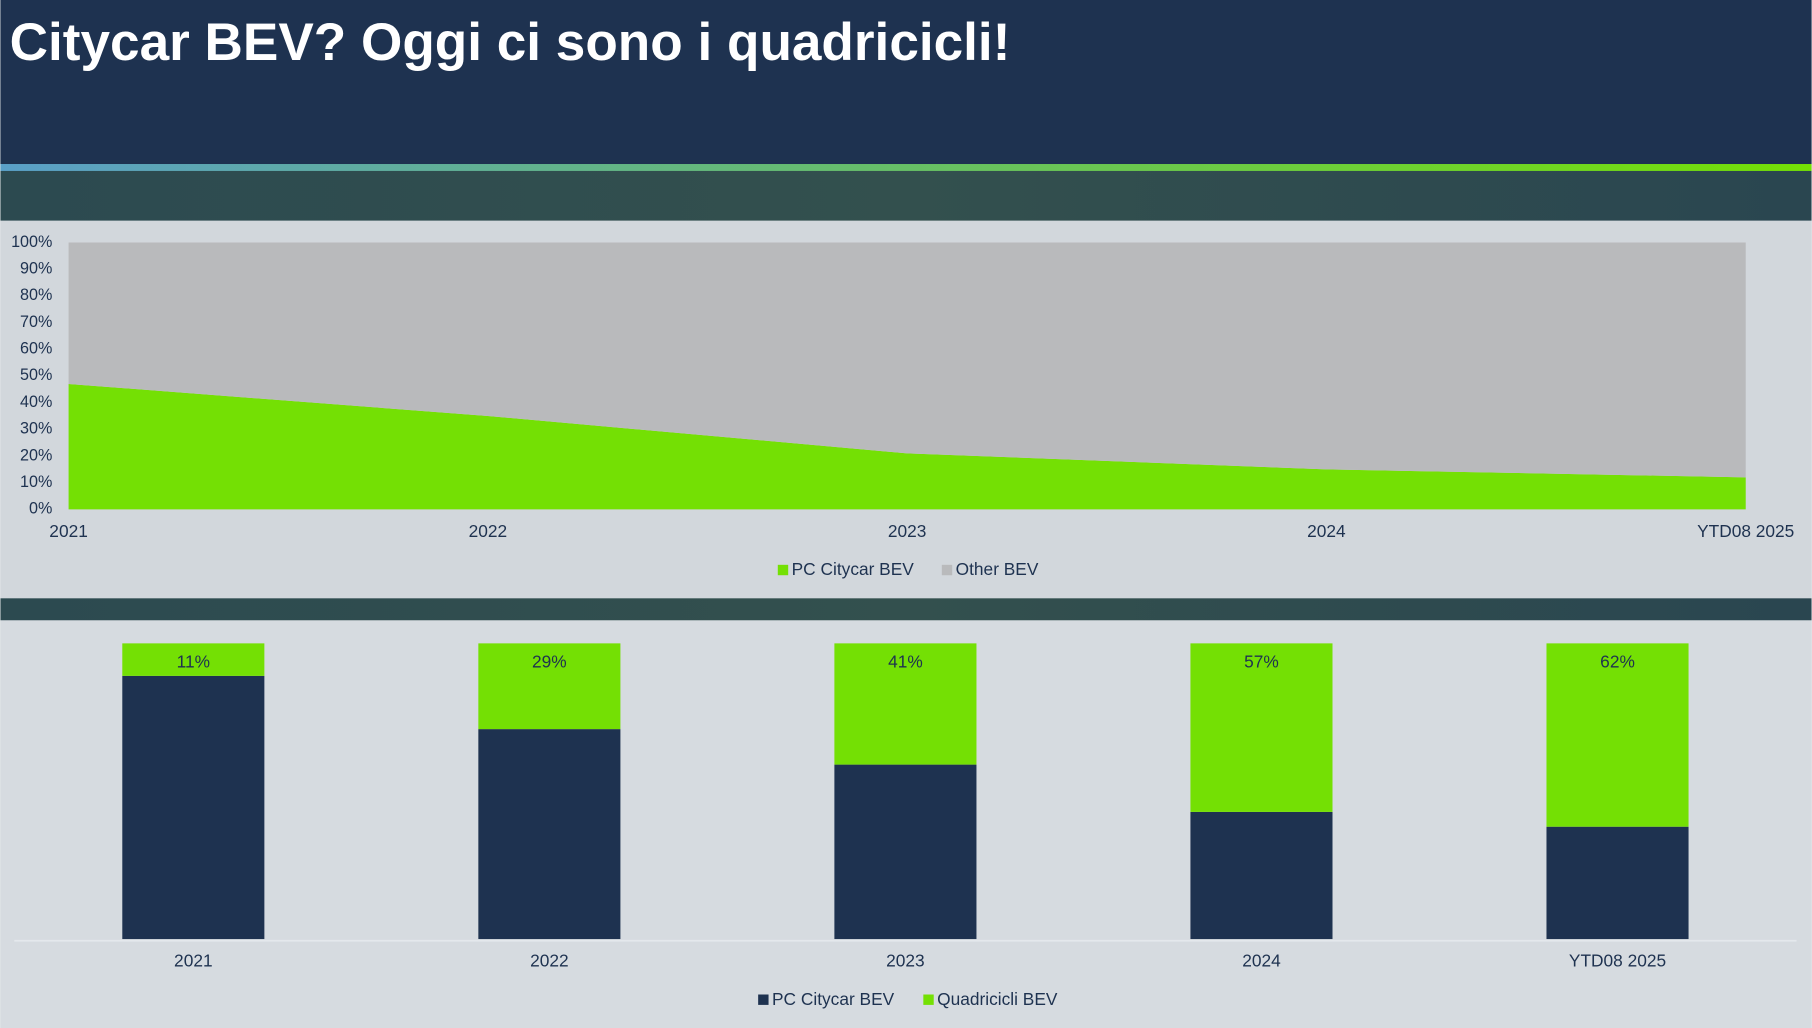 This screenshot has height=1028, width=1812. I want to click on slide-title: Citycar BEV? Oggi ci sono i quadricicli!, so click(510, 42).